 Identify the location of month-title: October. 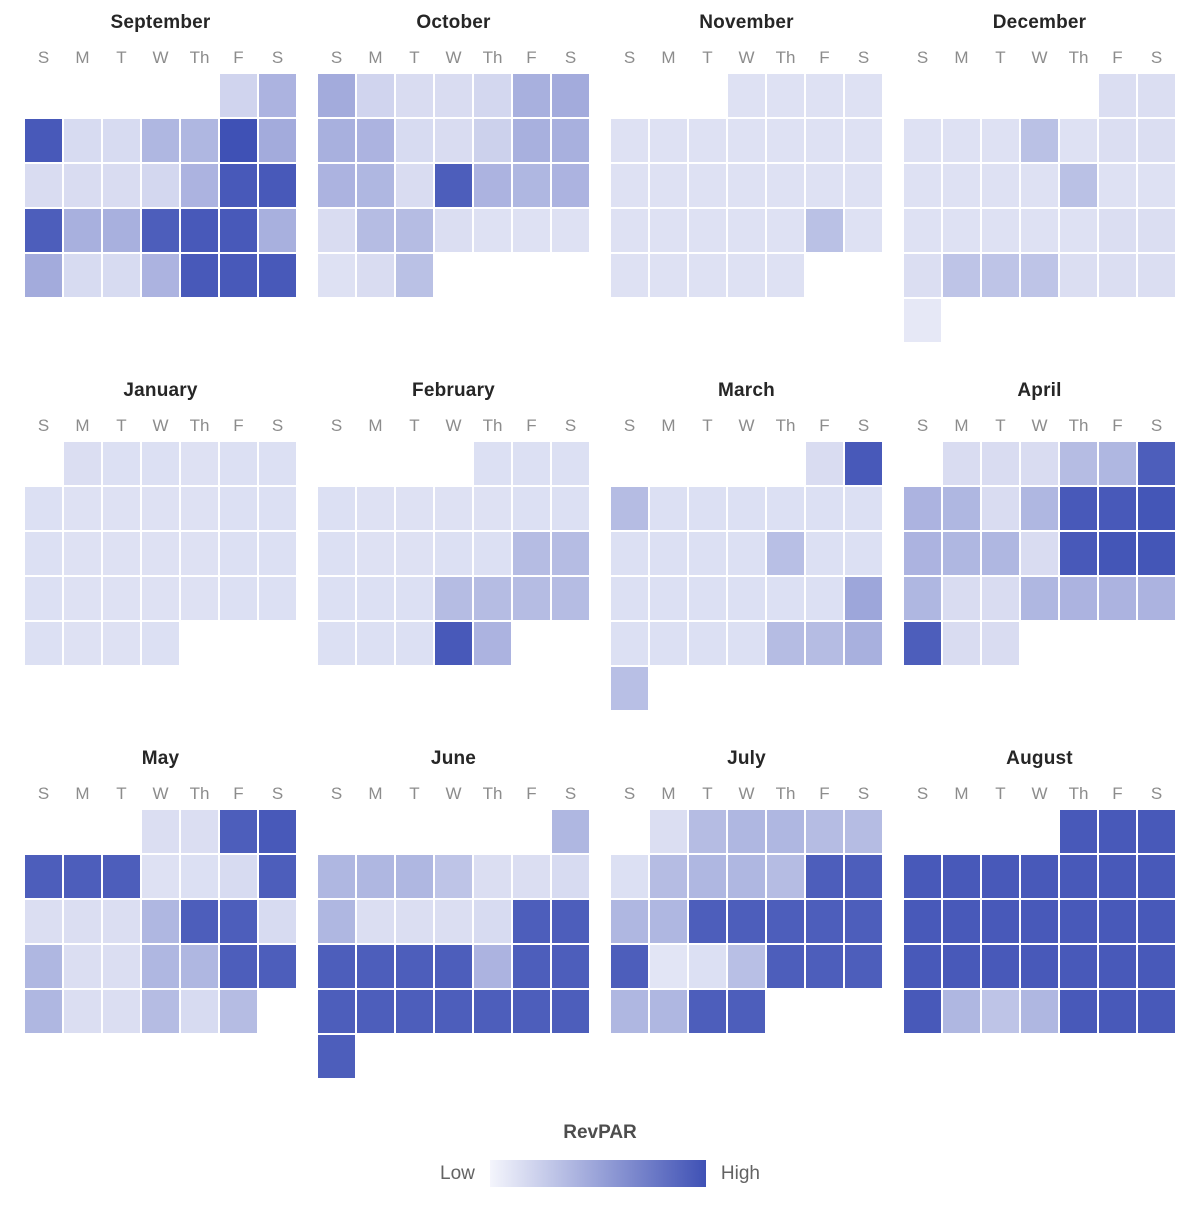
(453, 22).